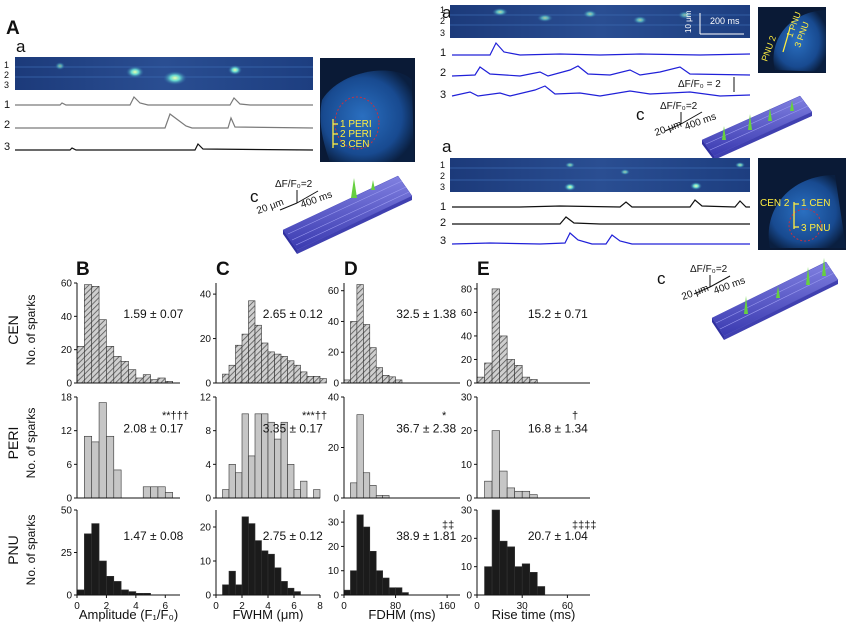  I want to click on hist-B-pnu-y-tick-label: 25, so click(67, 553).